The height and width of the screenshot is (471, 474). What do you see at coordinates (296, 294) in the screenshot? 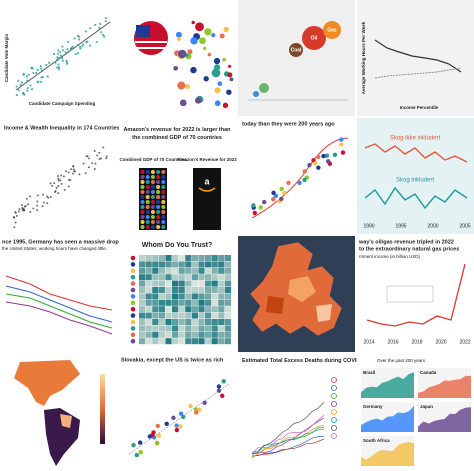
I see `tile` at bounding box center [296, 294].